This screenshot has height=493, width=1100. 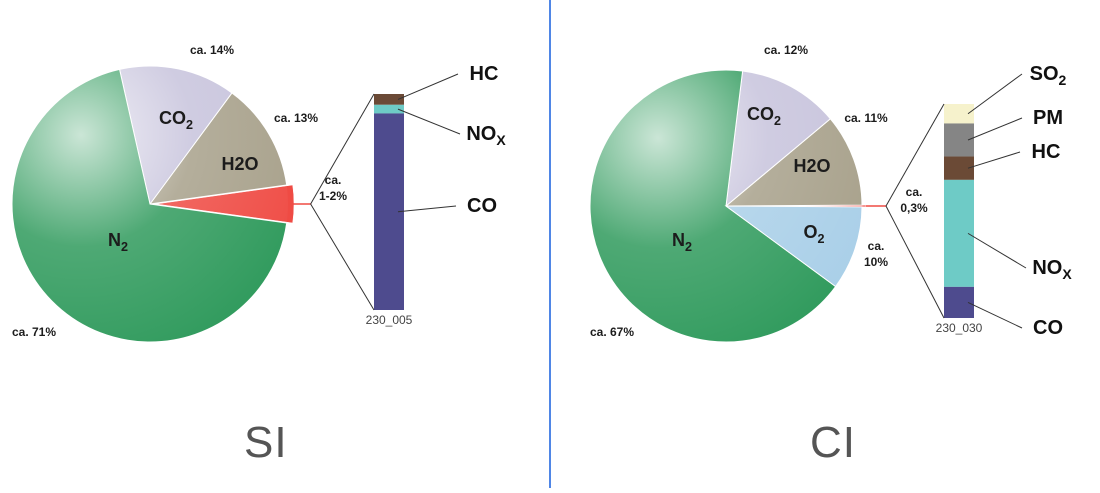 I want to click on ci-slice-label-co2: CO2, so click(x=764, y=116).